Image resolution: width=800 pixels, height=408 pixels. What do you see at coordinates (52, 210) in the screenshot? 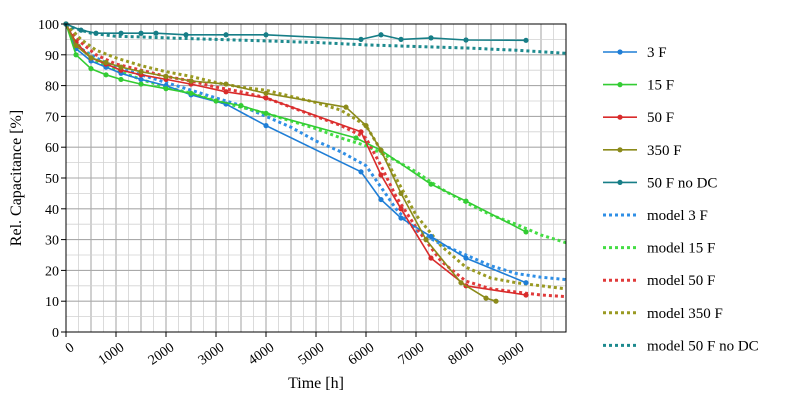
I see `y-tick-label: 40` at bounding box center [52, 210].